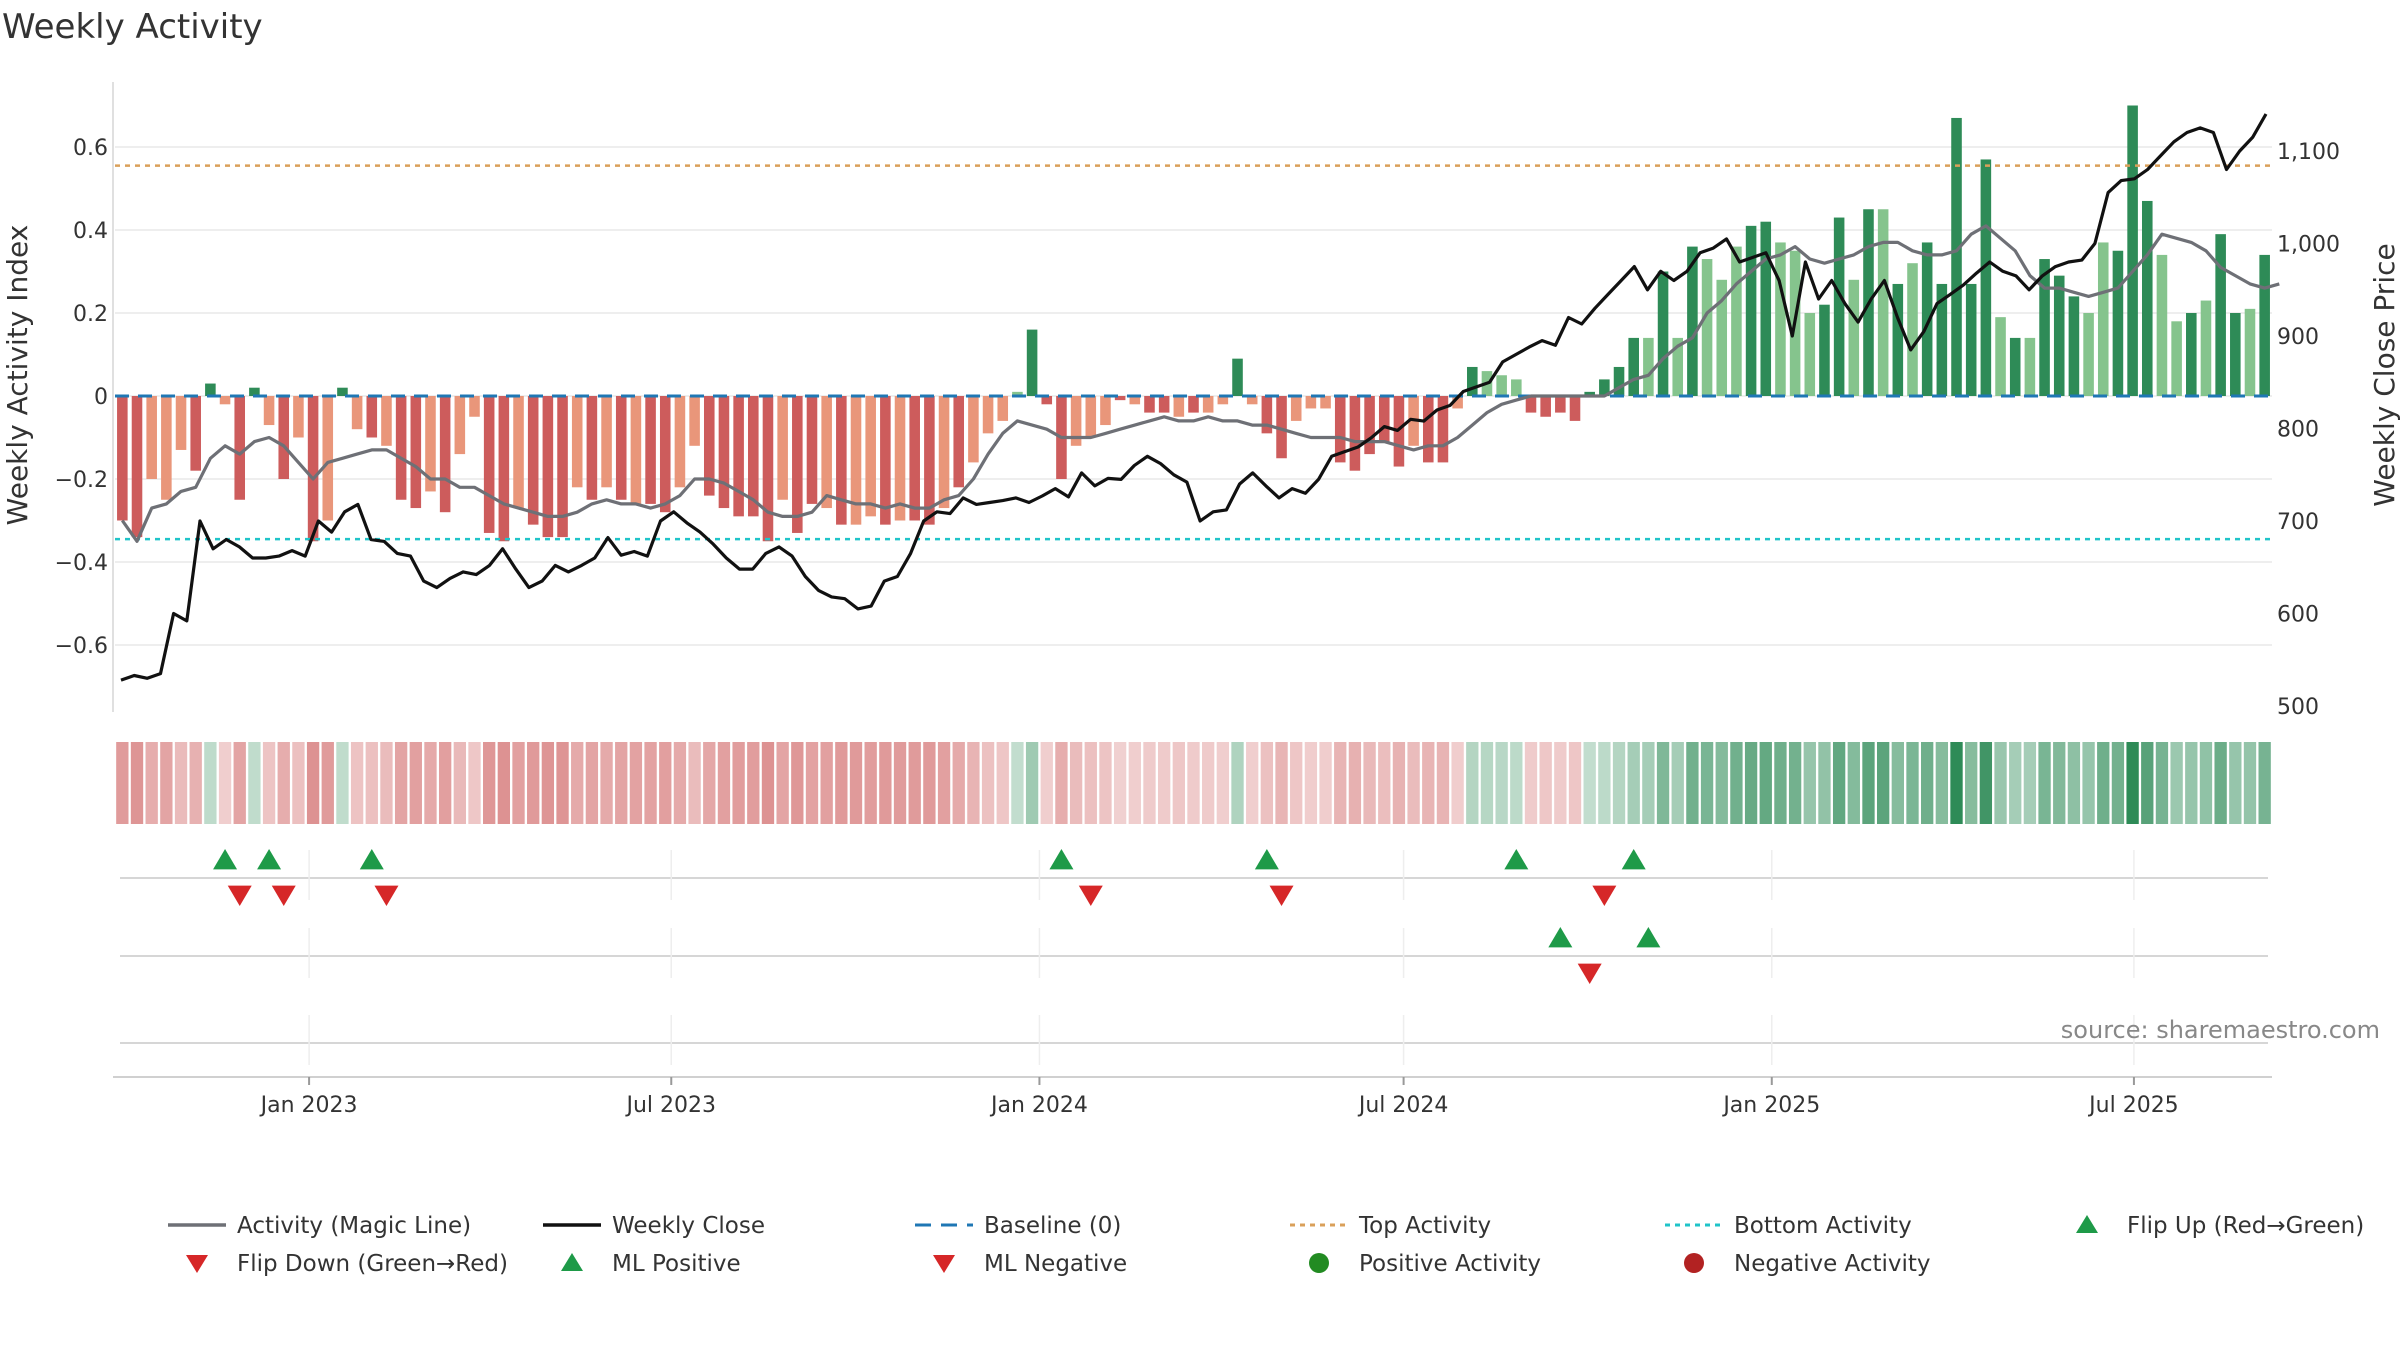 The height and width of the screenshot is (1350, 2400). Describe the element at coordinates (688, 1226) in the screenshot. I see `legend-label: Weekly Close` at that location.